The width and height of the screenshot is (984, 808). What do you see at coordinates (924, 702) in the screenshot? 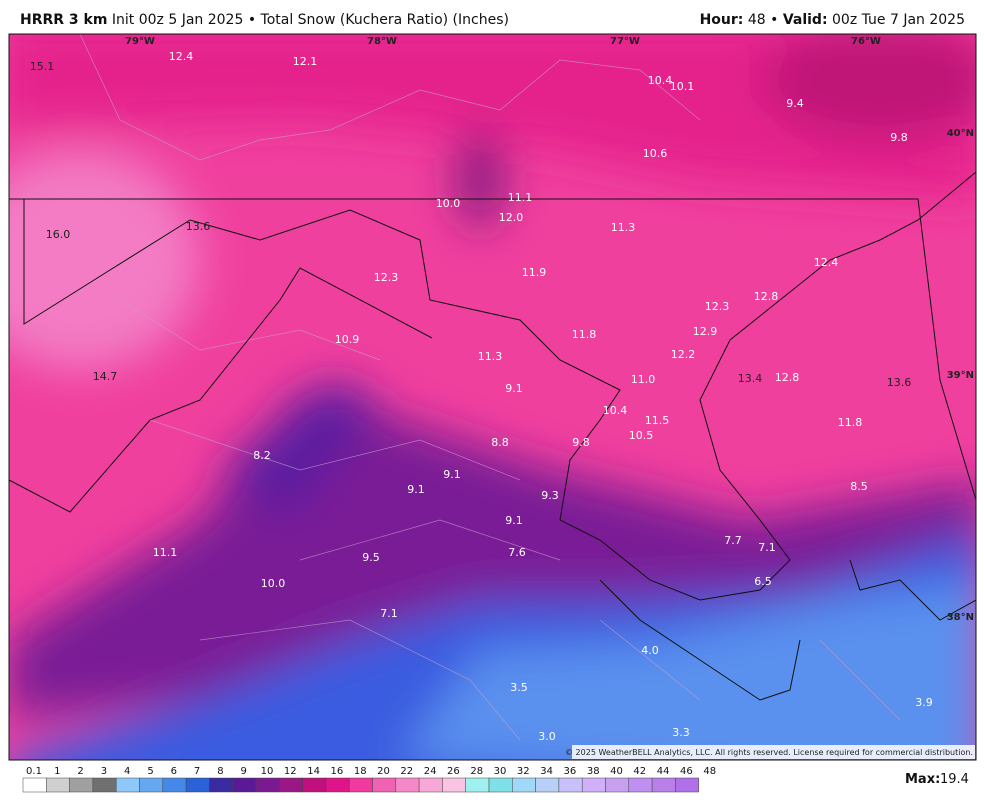
I see `snow-value: 3.9` at bounding box center [924, 702].